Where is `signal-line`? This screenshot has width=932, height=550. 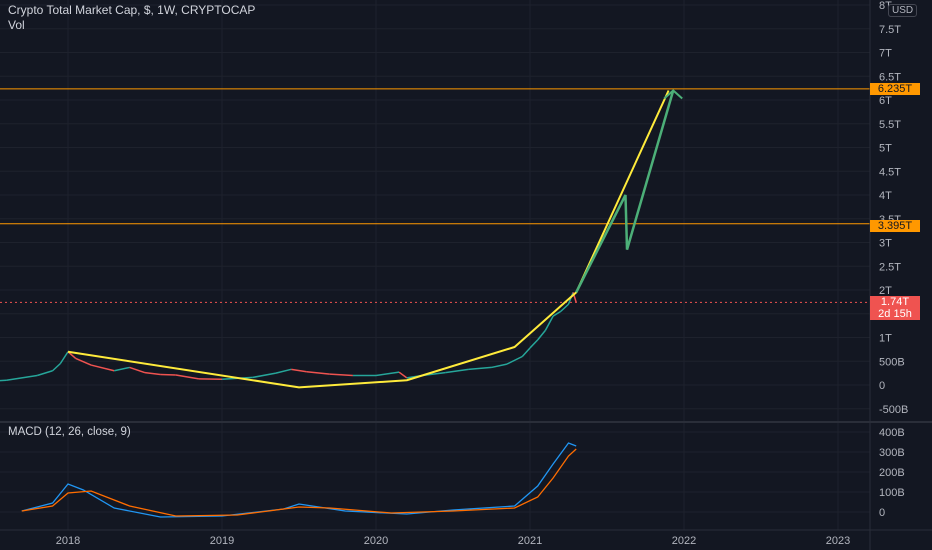
signal-line is located at coordinates (299, 482).